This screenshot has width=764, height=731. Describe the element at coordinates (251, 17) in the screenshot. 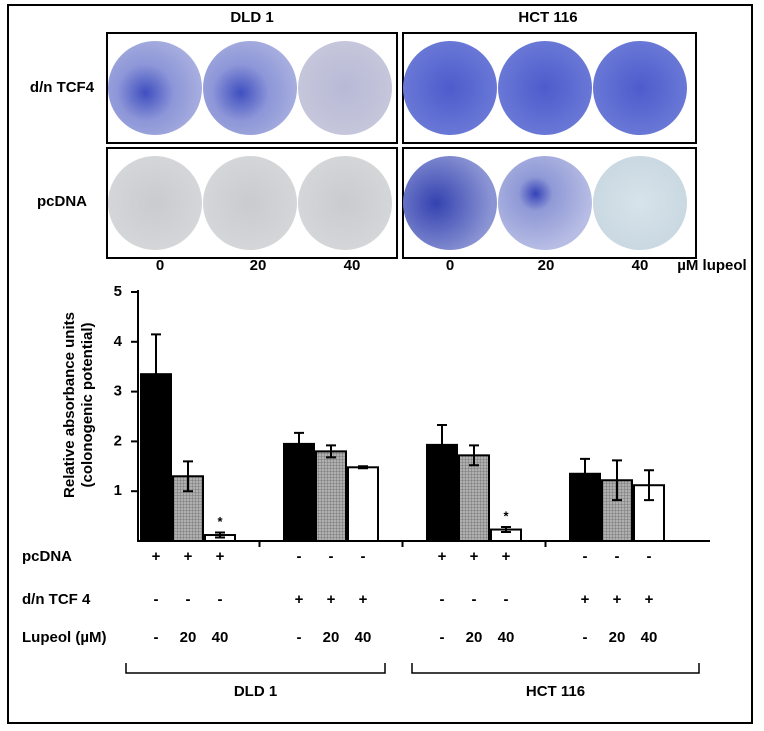

I see `column-title: DLD 1` at that location.